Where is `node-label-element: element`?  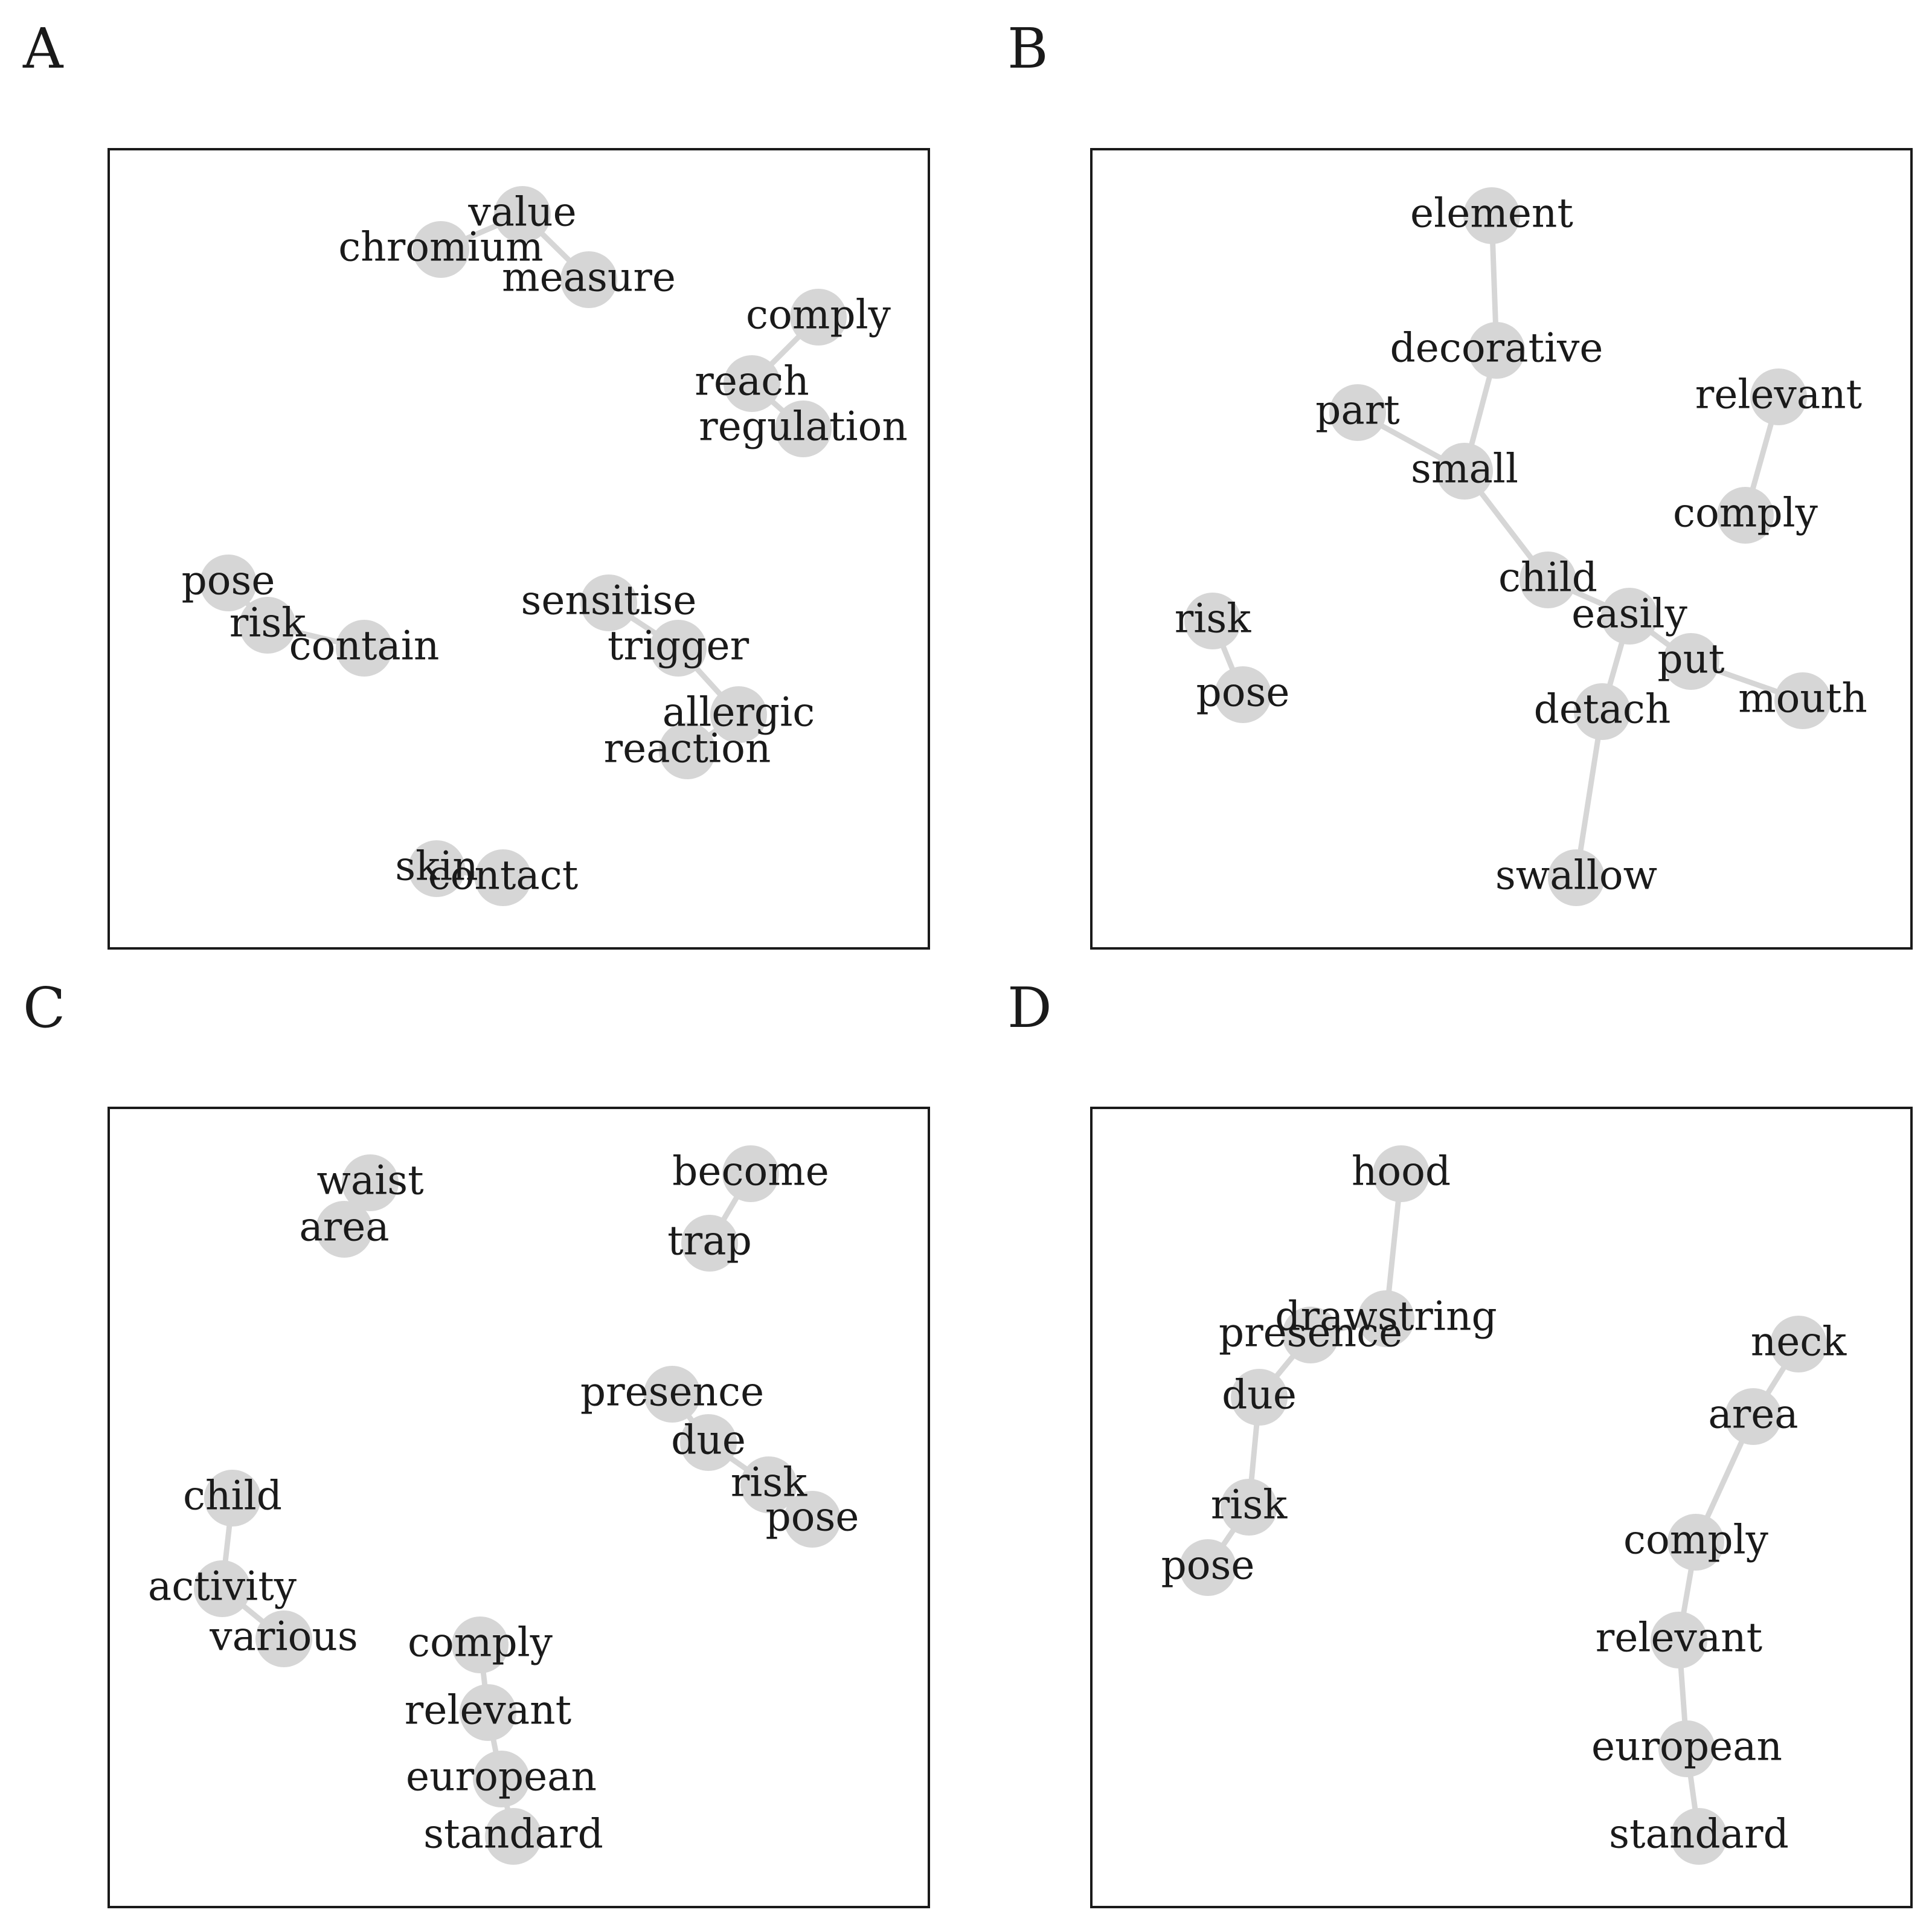
node-label-element: element is located at coordinates (1491, 213).